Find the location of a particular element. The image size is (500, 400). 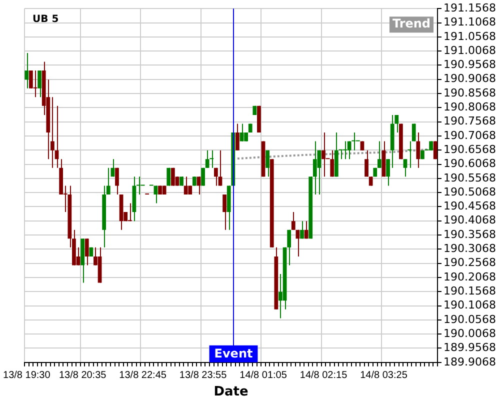

y-tick-label: 190.6068 is located at coordinates (470, 163).